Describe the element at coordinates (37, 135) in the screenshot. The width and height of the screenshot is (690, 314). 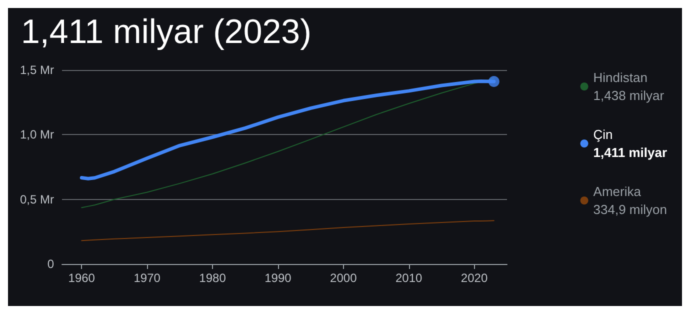
I see `y-tick-label: 1,0 Mr` at that location.